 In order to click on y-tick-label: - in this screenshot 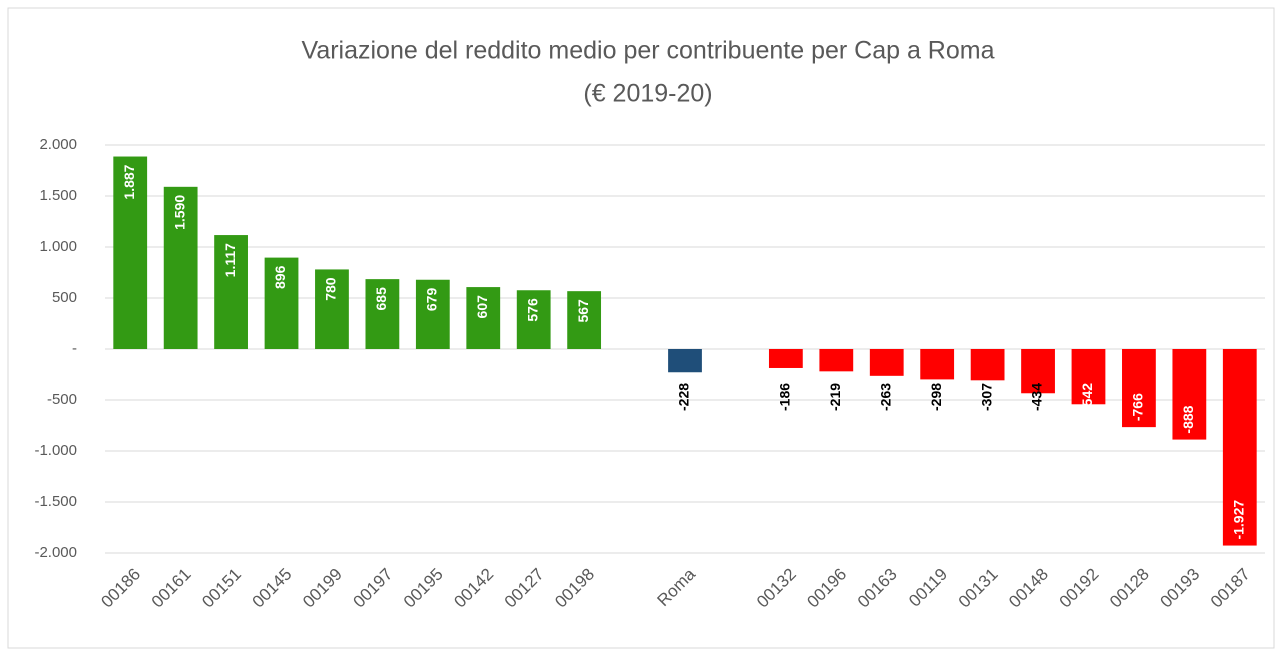, I will do `click(74, 348)`.